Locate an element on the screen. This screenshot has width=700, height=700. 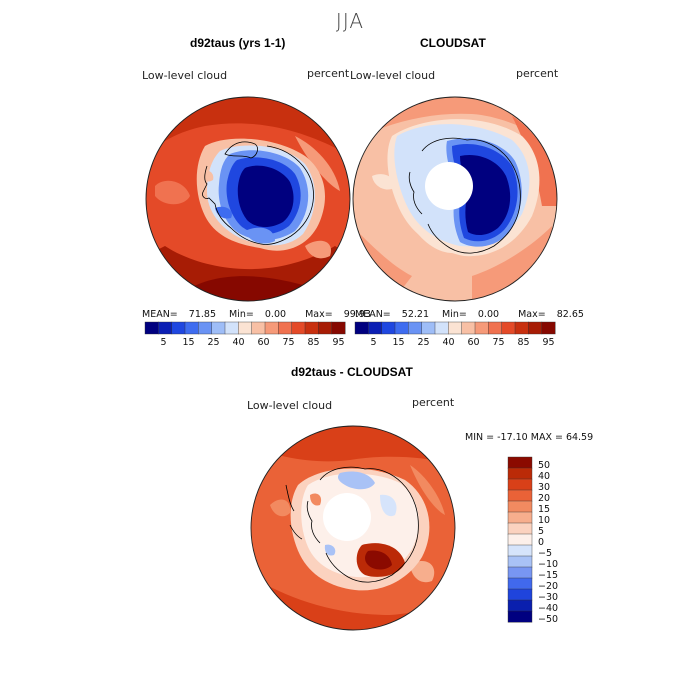
panel1-max-label: Max= is located at coordinates (319, 314).